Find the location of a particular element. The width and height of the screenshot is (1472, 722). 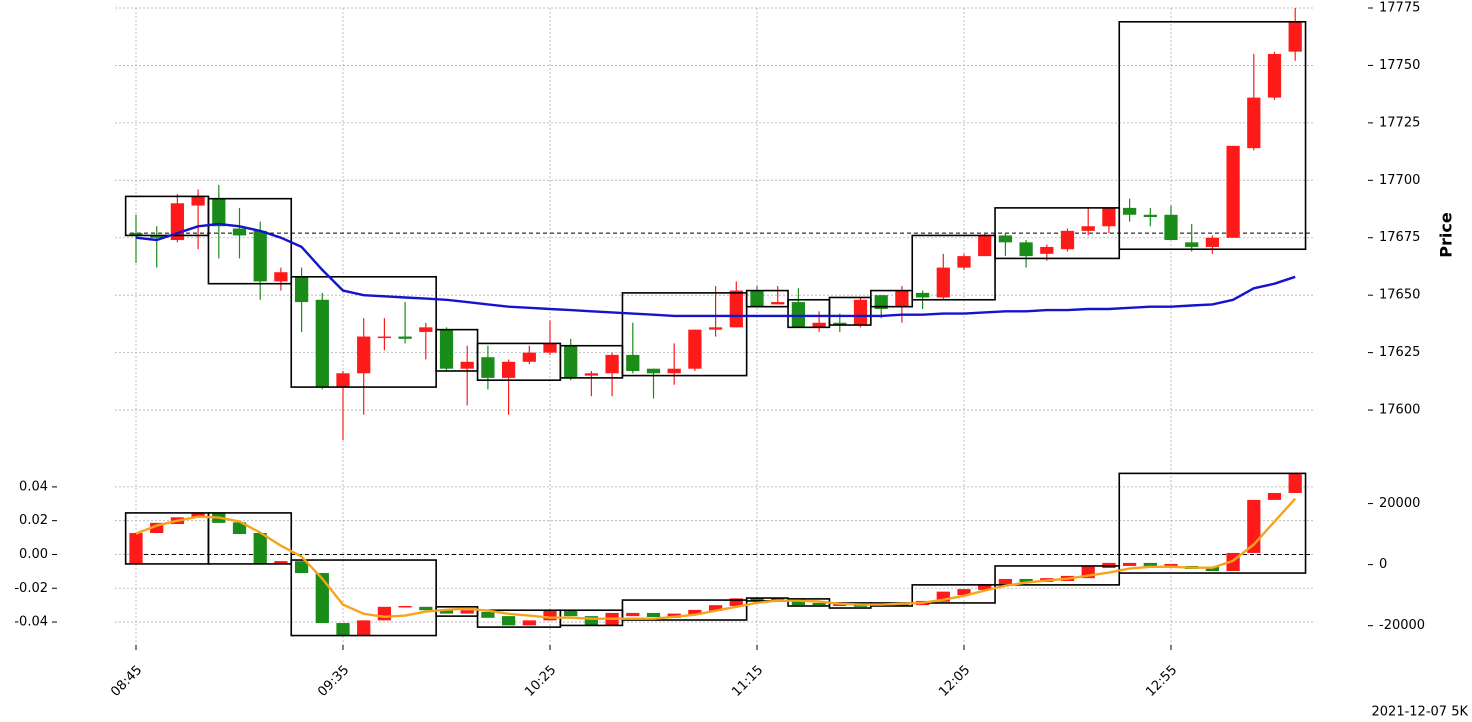

y-tick-label: 17600 is located at coordinates (1399, 410).